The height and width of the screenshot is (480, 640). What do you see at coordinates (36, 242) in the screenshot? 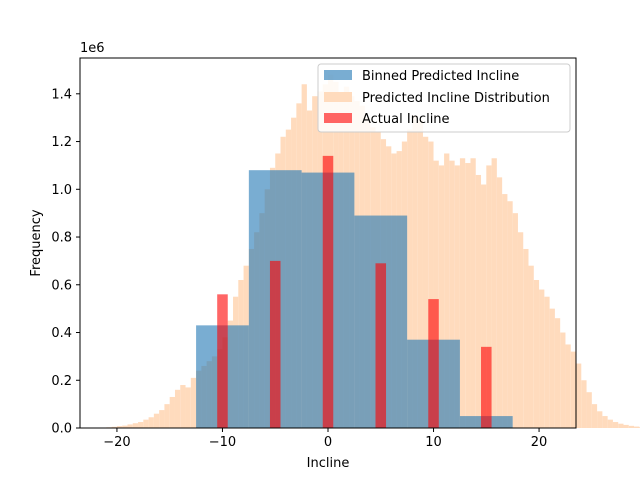
I see `y-axis-label: Frequency` at bounding box center [36, 242].